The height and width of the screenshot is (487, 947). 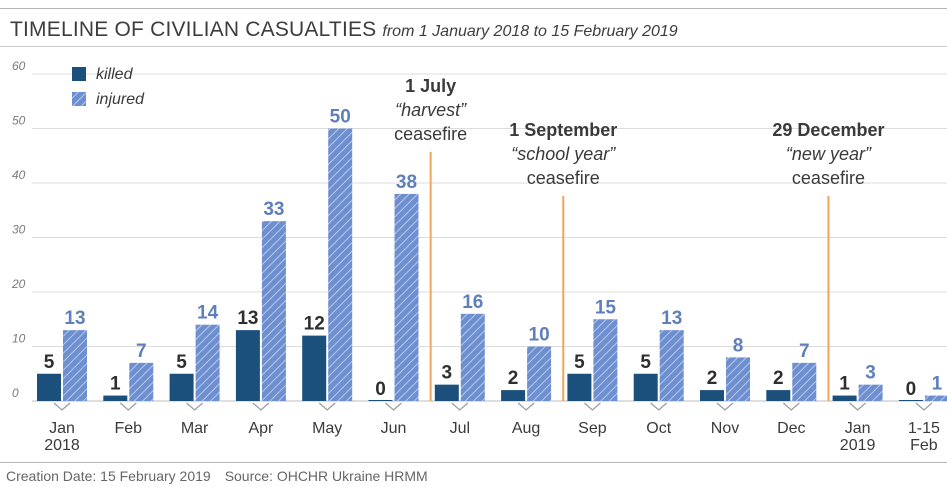 What do you see at coordinates (120, 99) in the screenshot?
I see `legend-label: injured` at bounding box center [120, 99].